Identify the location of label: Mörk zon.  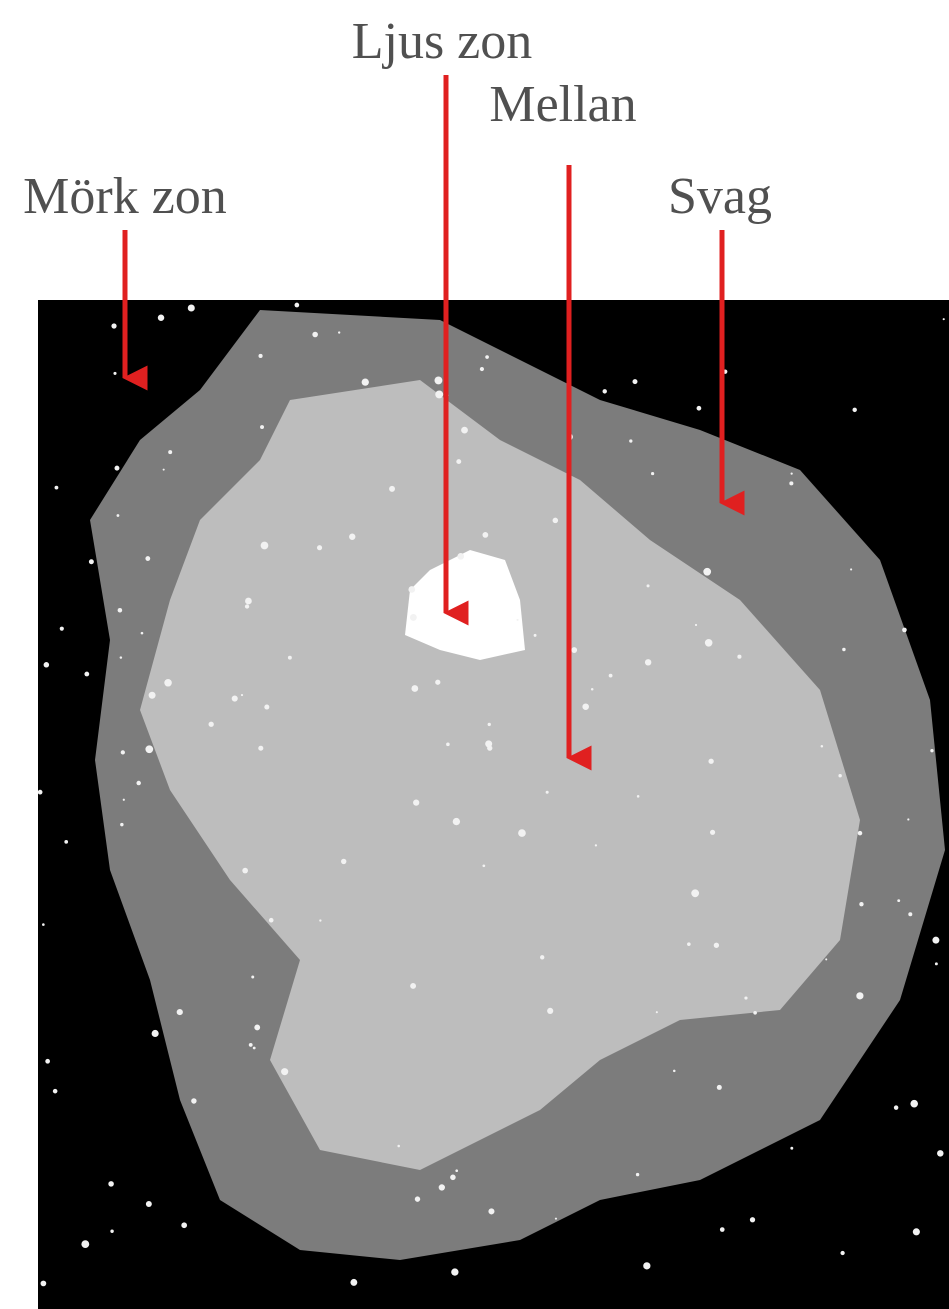
(125, 196).